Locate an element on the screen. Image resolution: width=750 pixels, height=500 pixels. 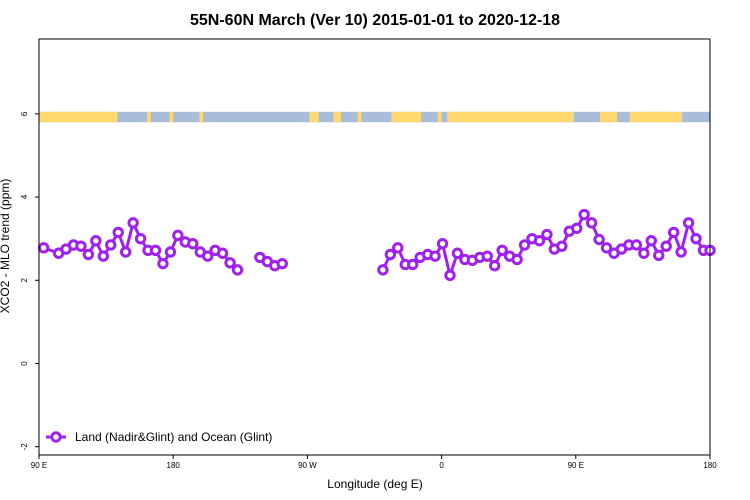
y-tick-label-1: 0 is located at coordinates (24, 363).